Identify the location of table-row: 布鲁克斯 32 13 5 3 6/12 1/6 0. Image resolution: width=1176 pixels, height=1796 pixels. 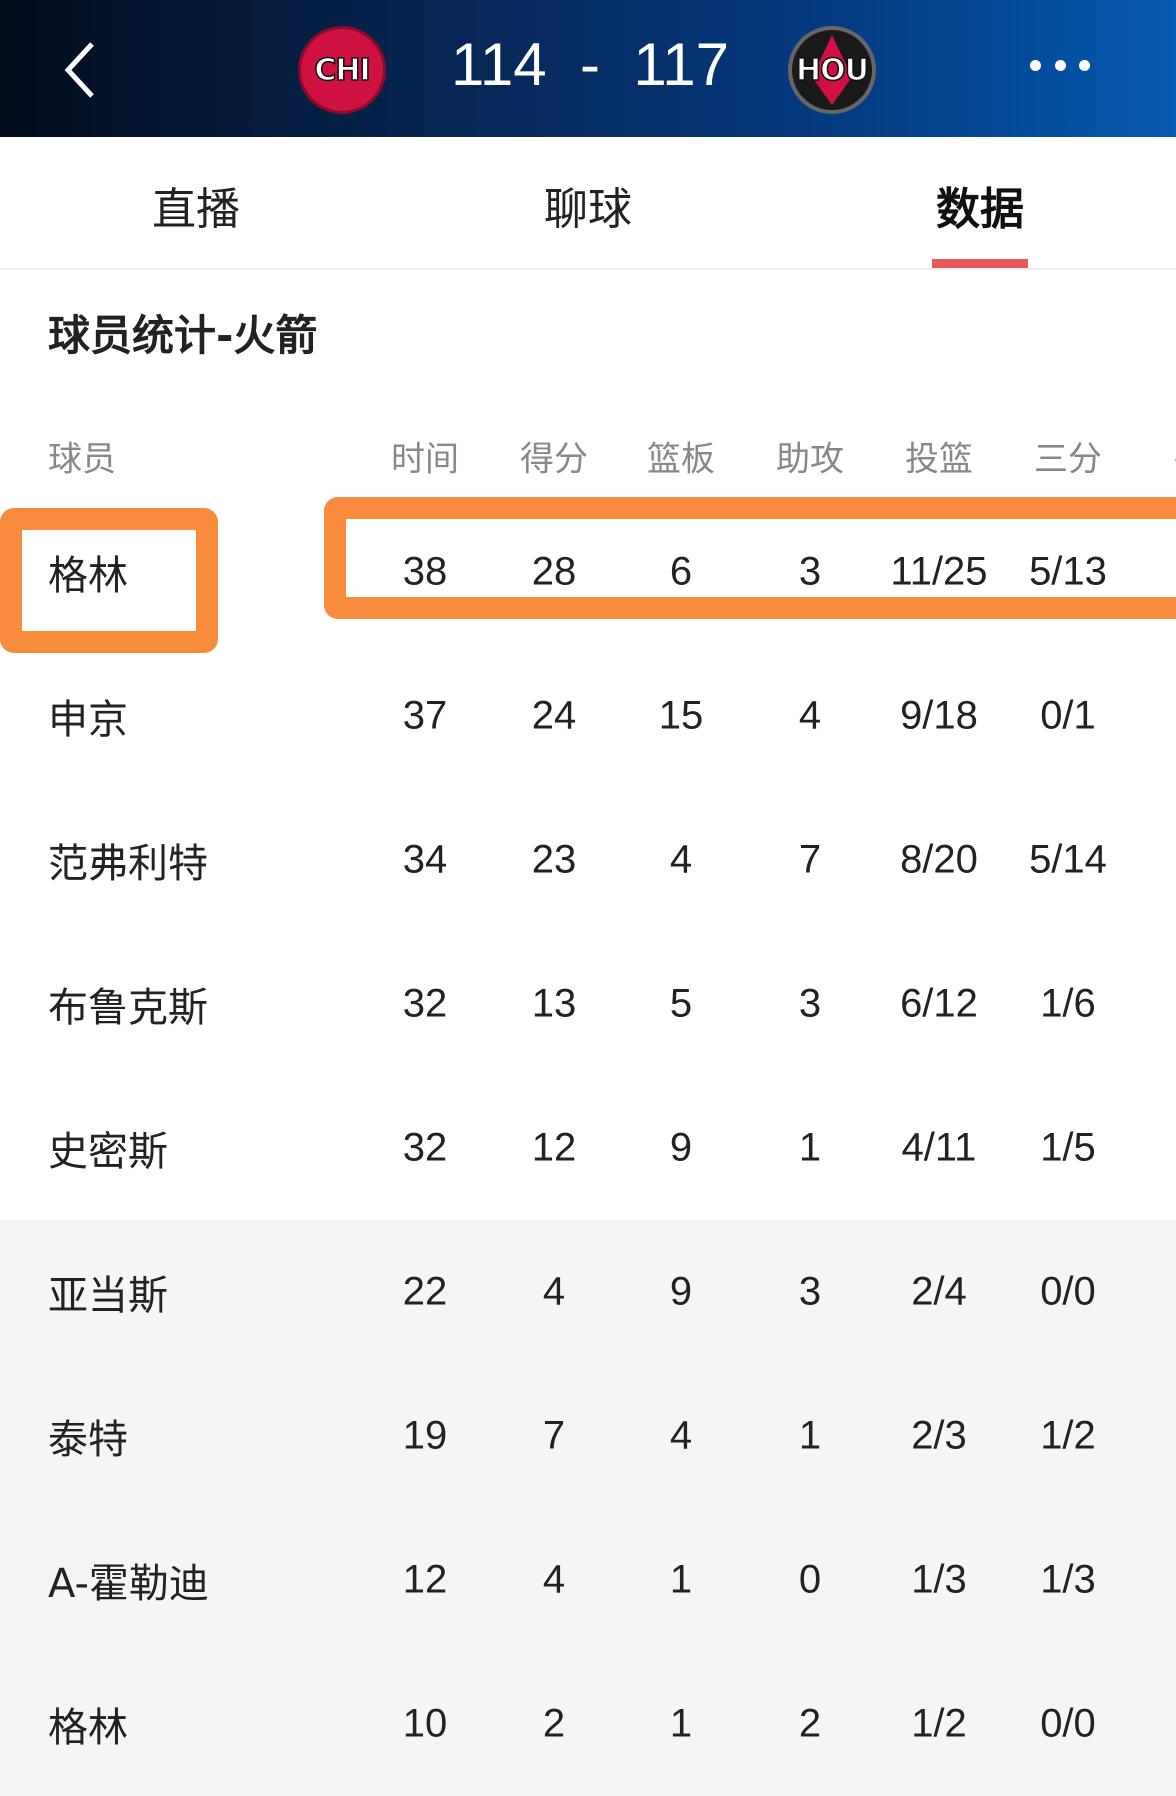
(588, 1004).